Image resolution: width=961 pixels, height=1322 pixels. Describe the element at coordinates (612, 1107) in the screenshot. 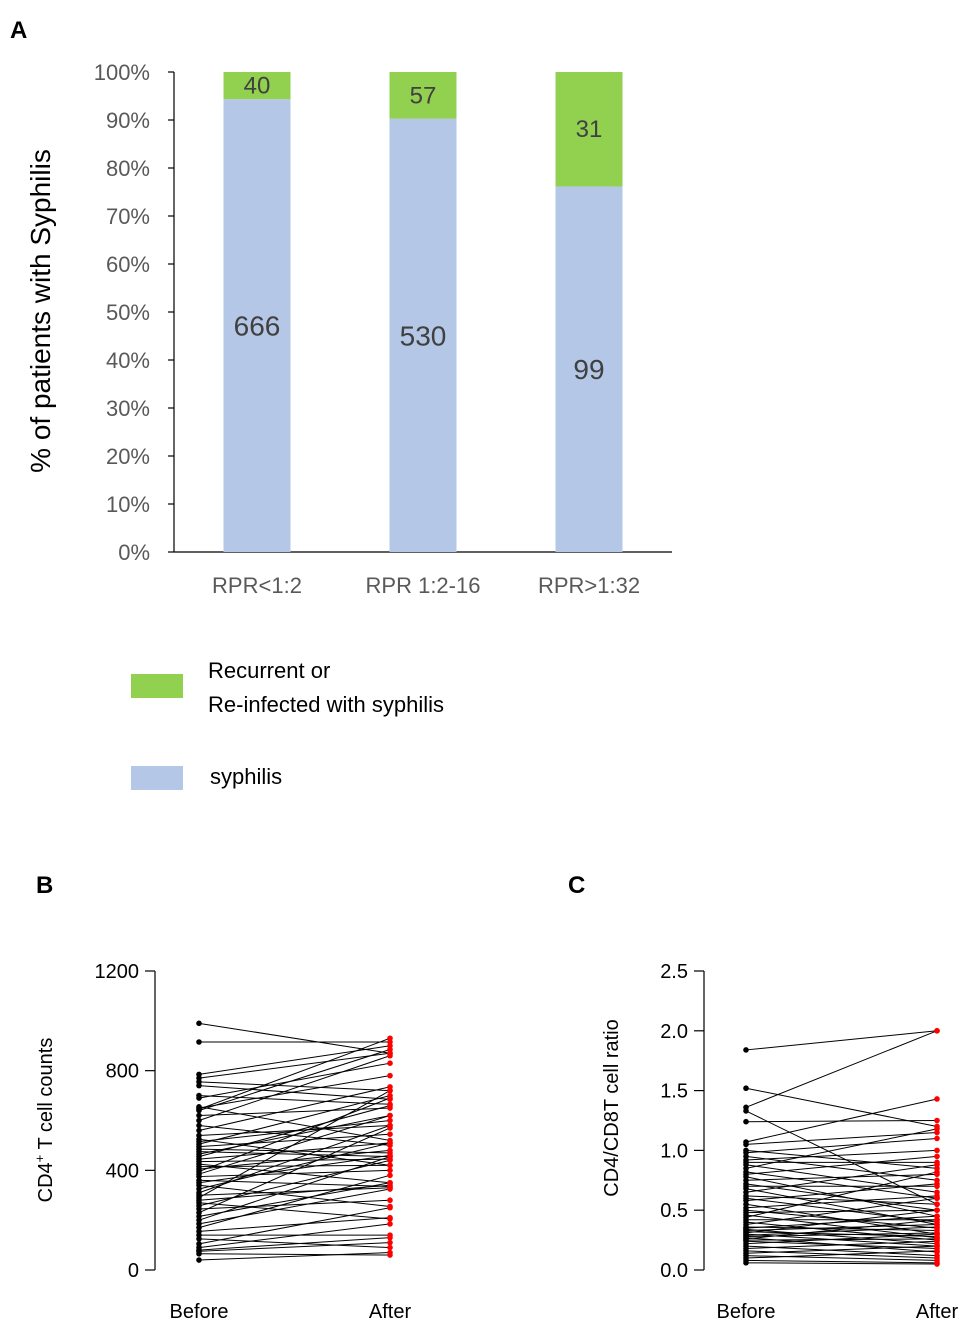

I see `y-axis-title-ratio: CD4/CD8T cell ratio` at that location.